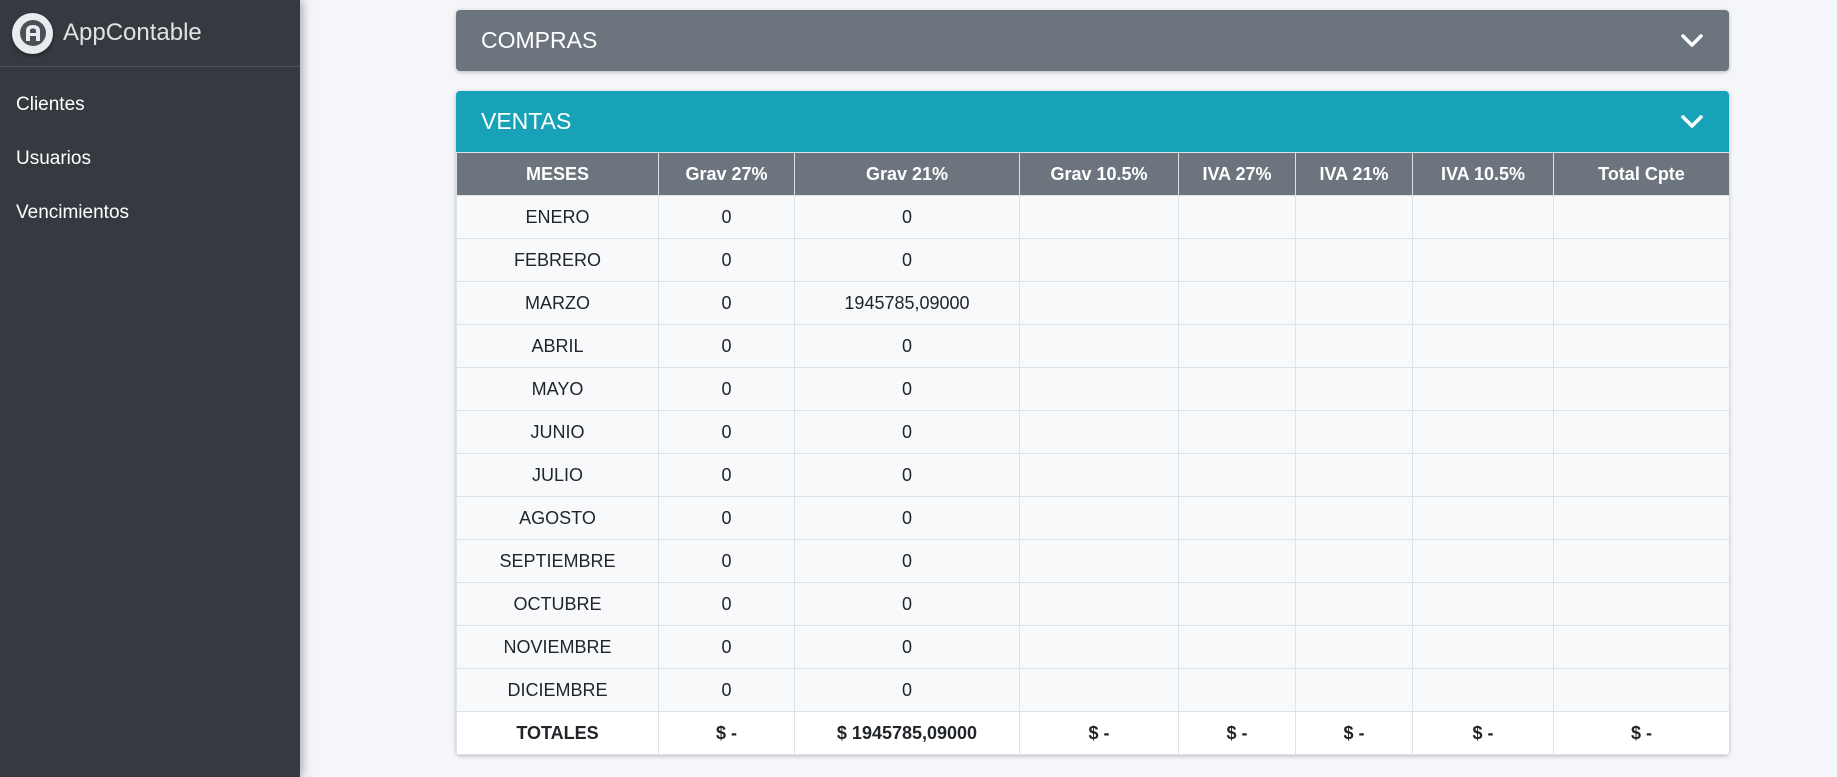 This screenshot has width=1837, height=777. What do you see at coordinates (132, 32) in the screenshot?
I see `app-title: AppContable` at bounding box center [132, 32].